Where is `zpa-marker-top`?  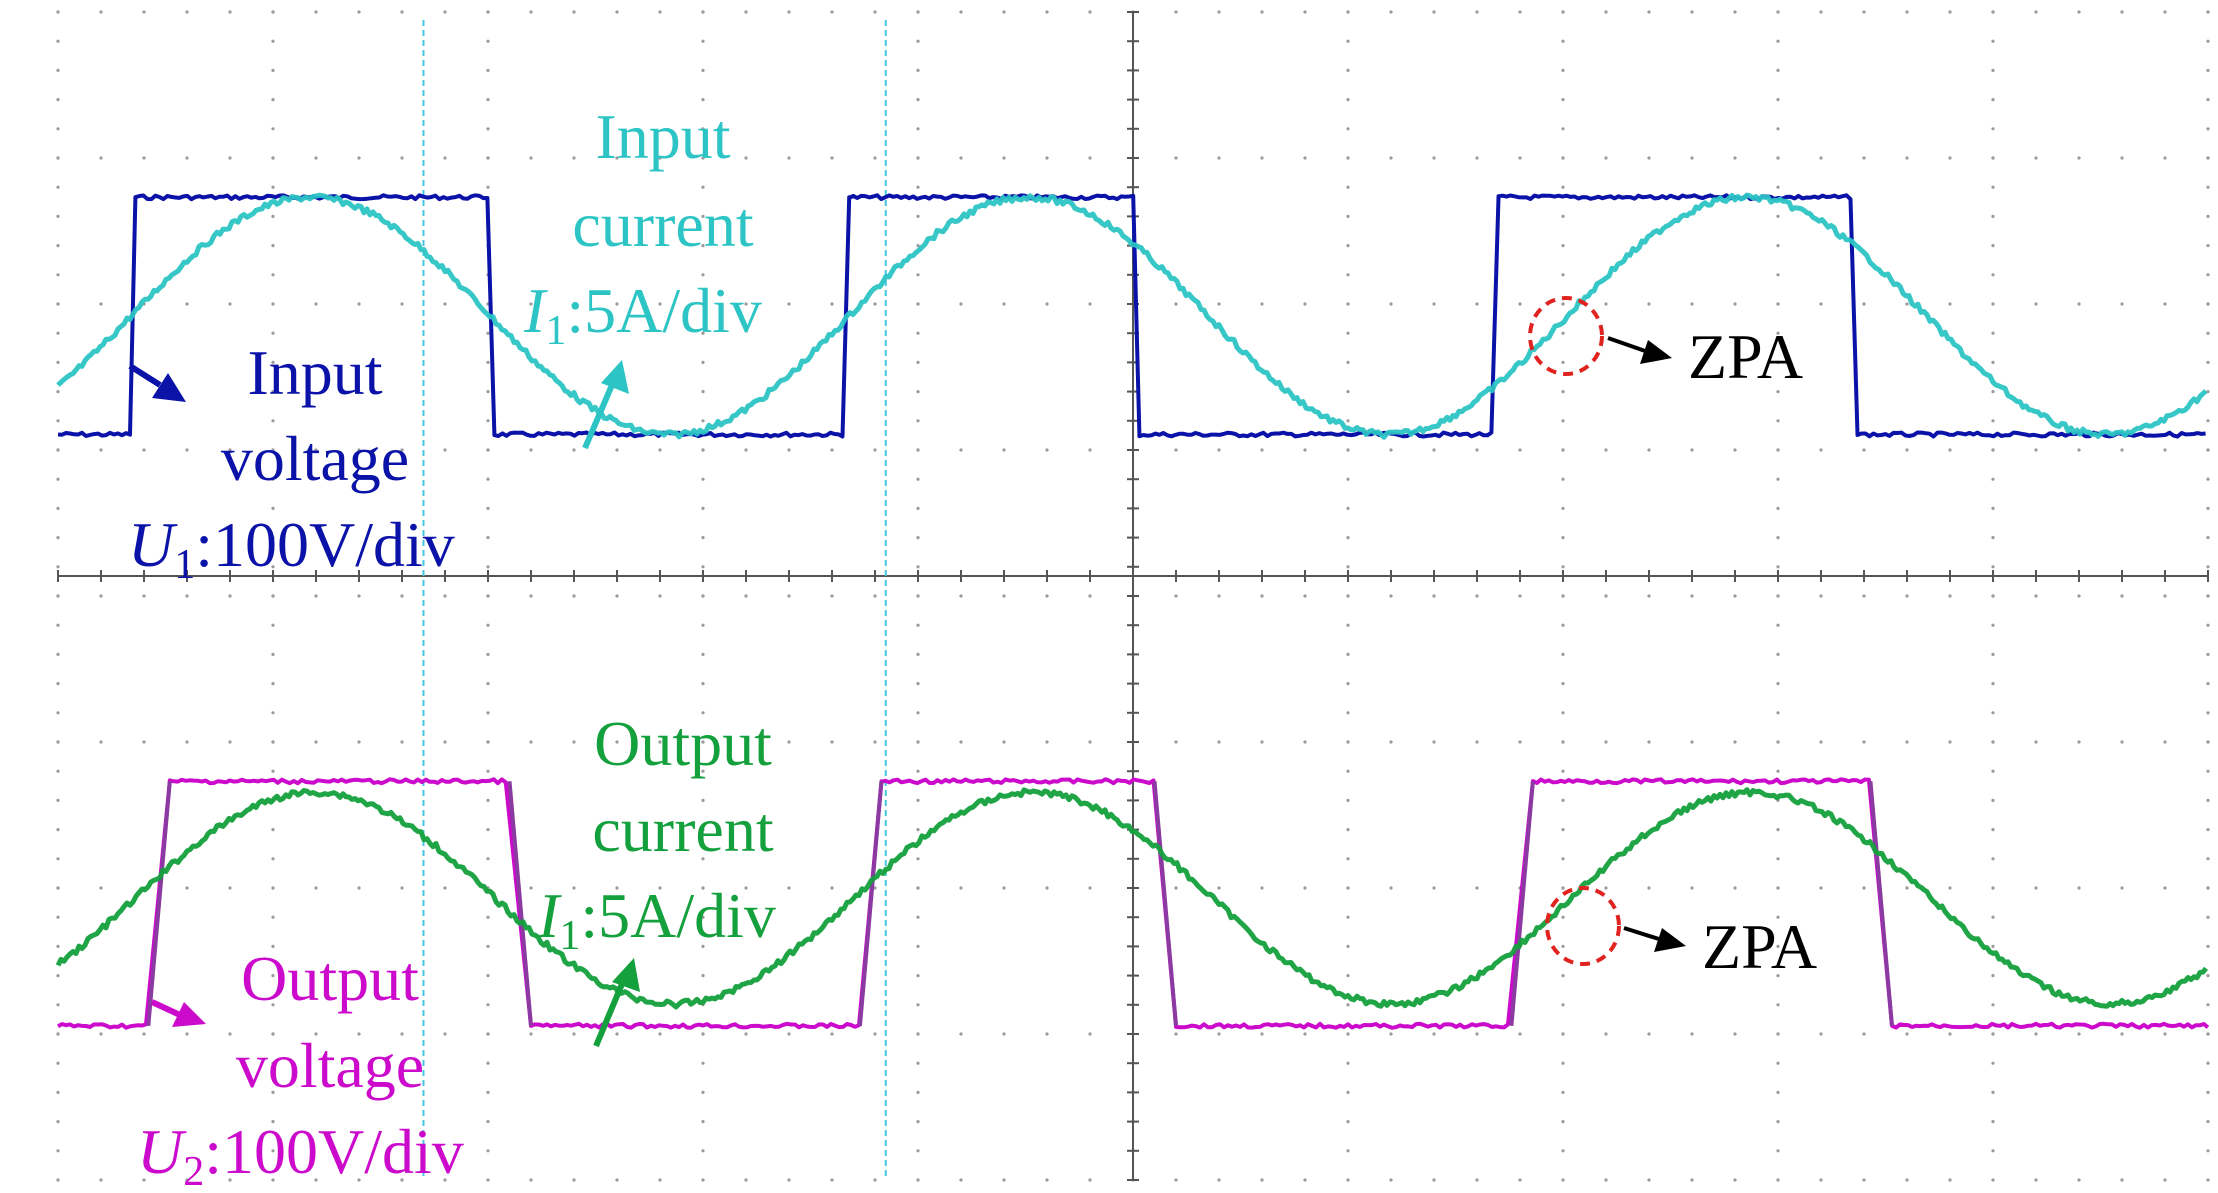
zpa-marker-top is located at coordinates (1566, 336).